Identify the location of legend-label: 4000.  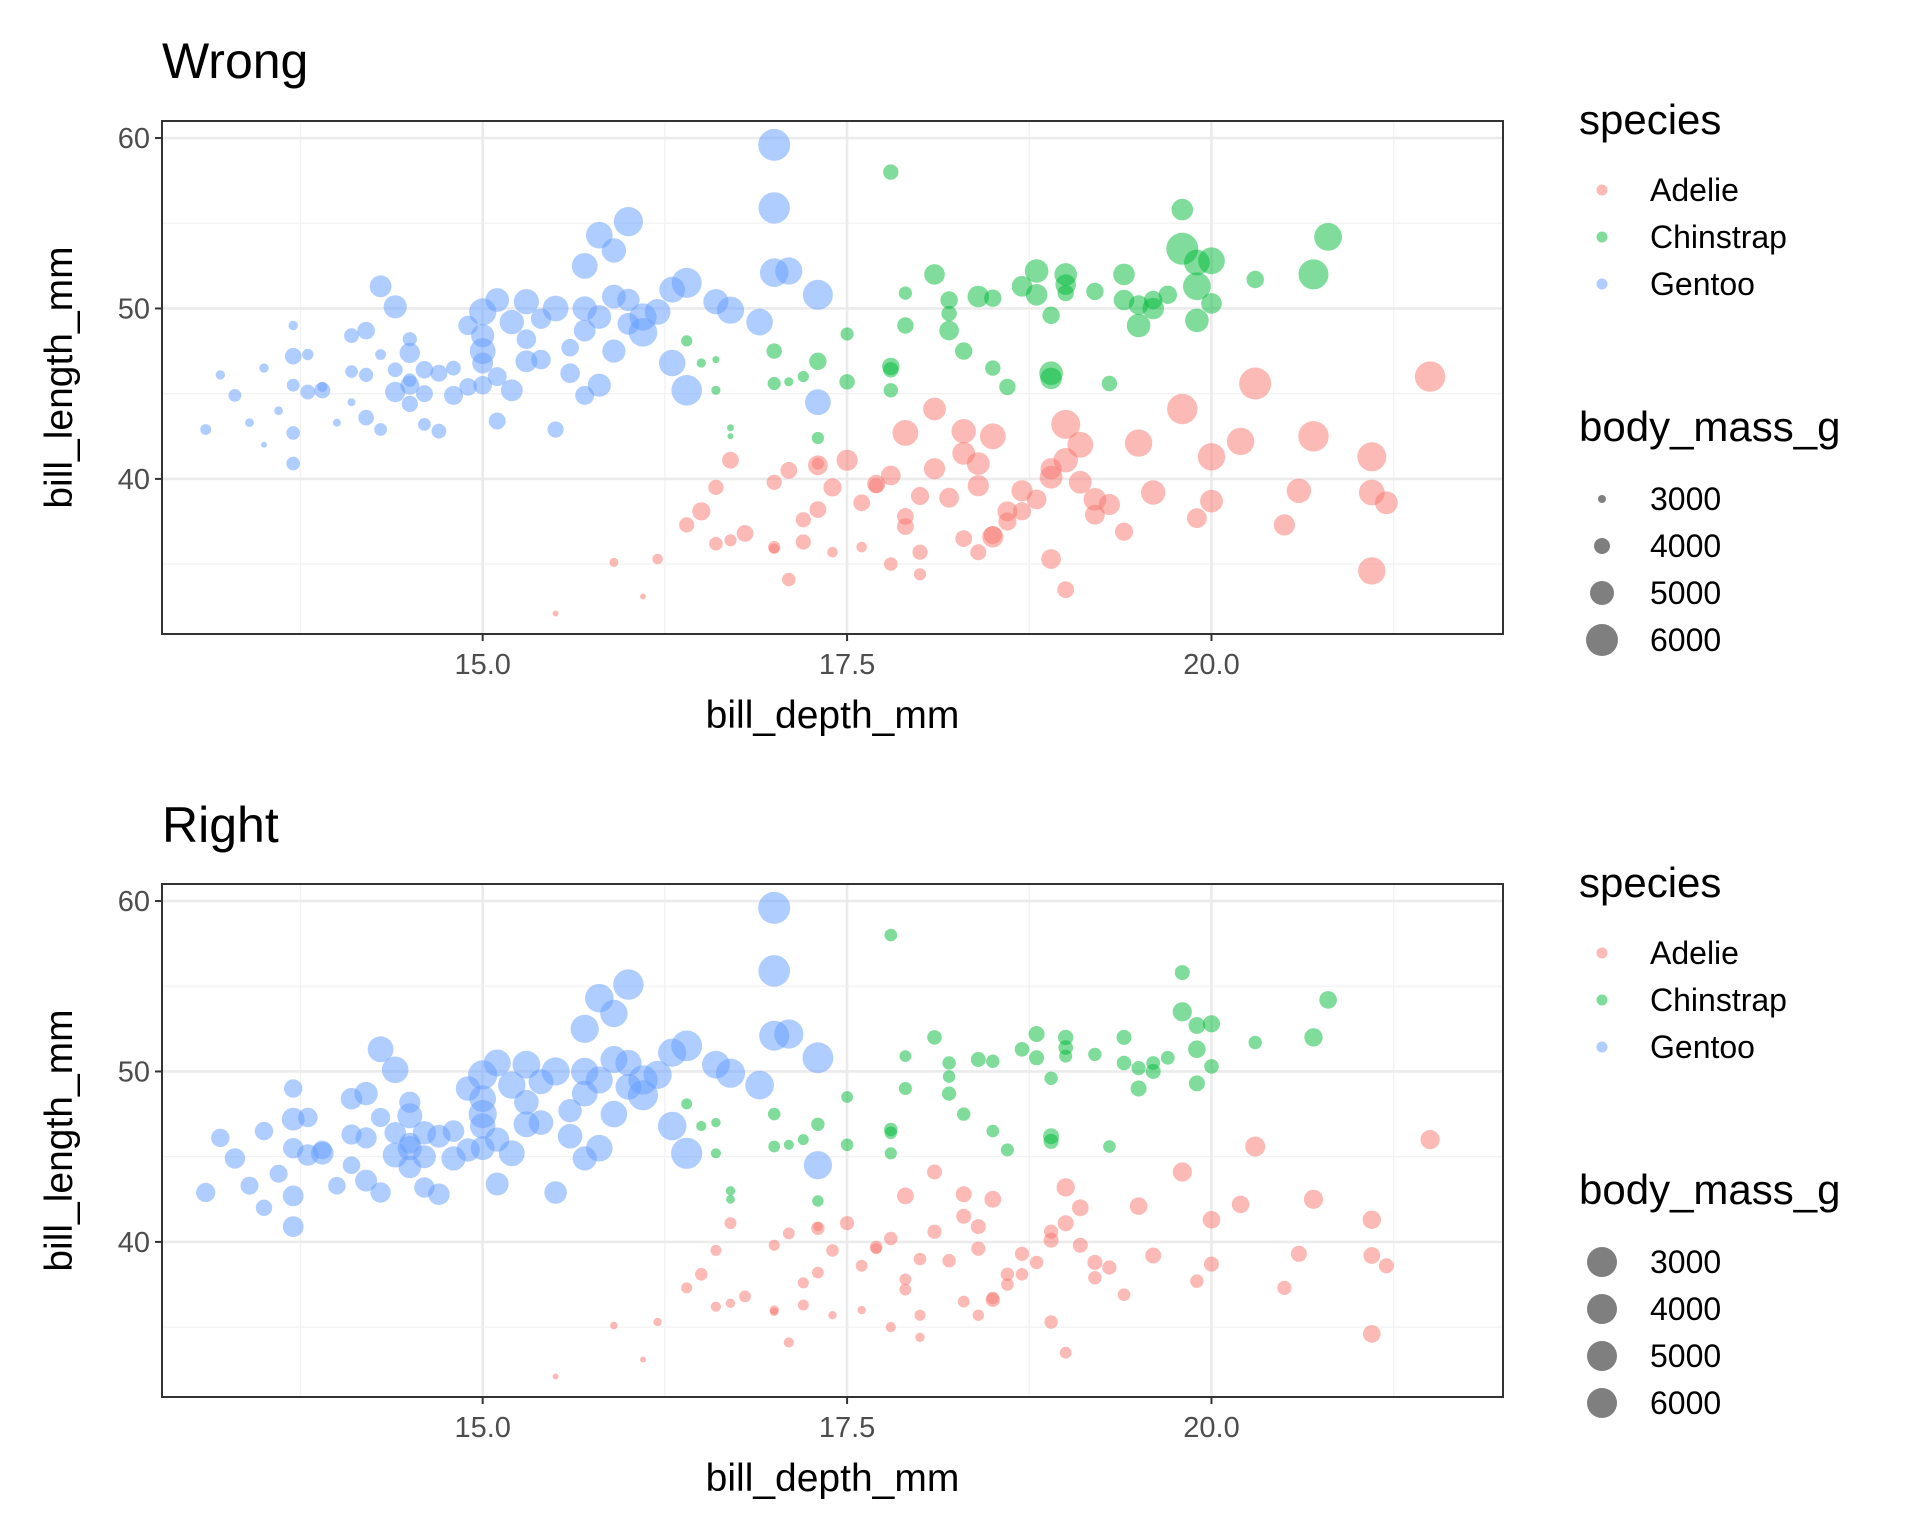
(1685, 1309).